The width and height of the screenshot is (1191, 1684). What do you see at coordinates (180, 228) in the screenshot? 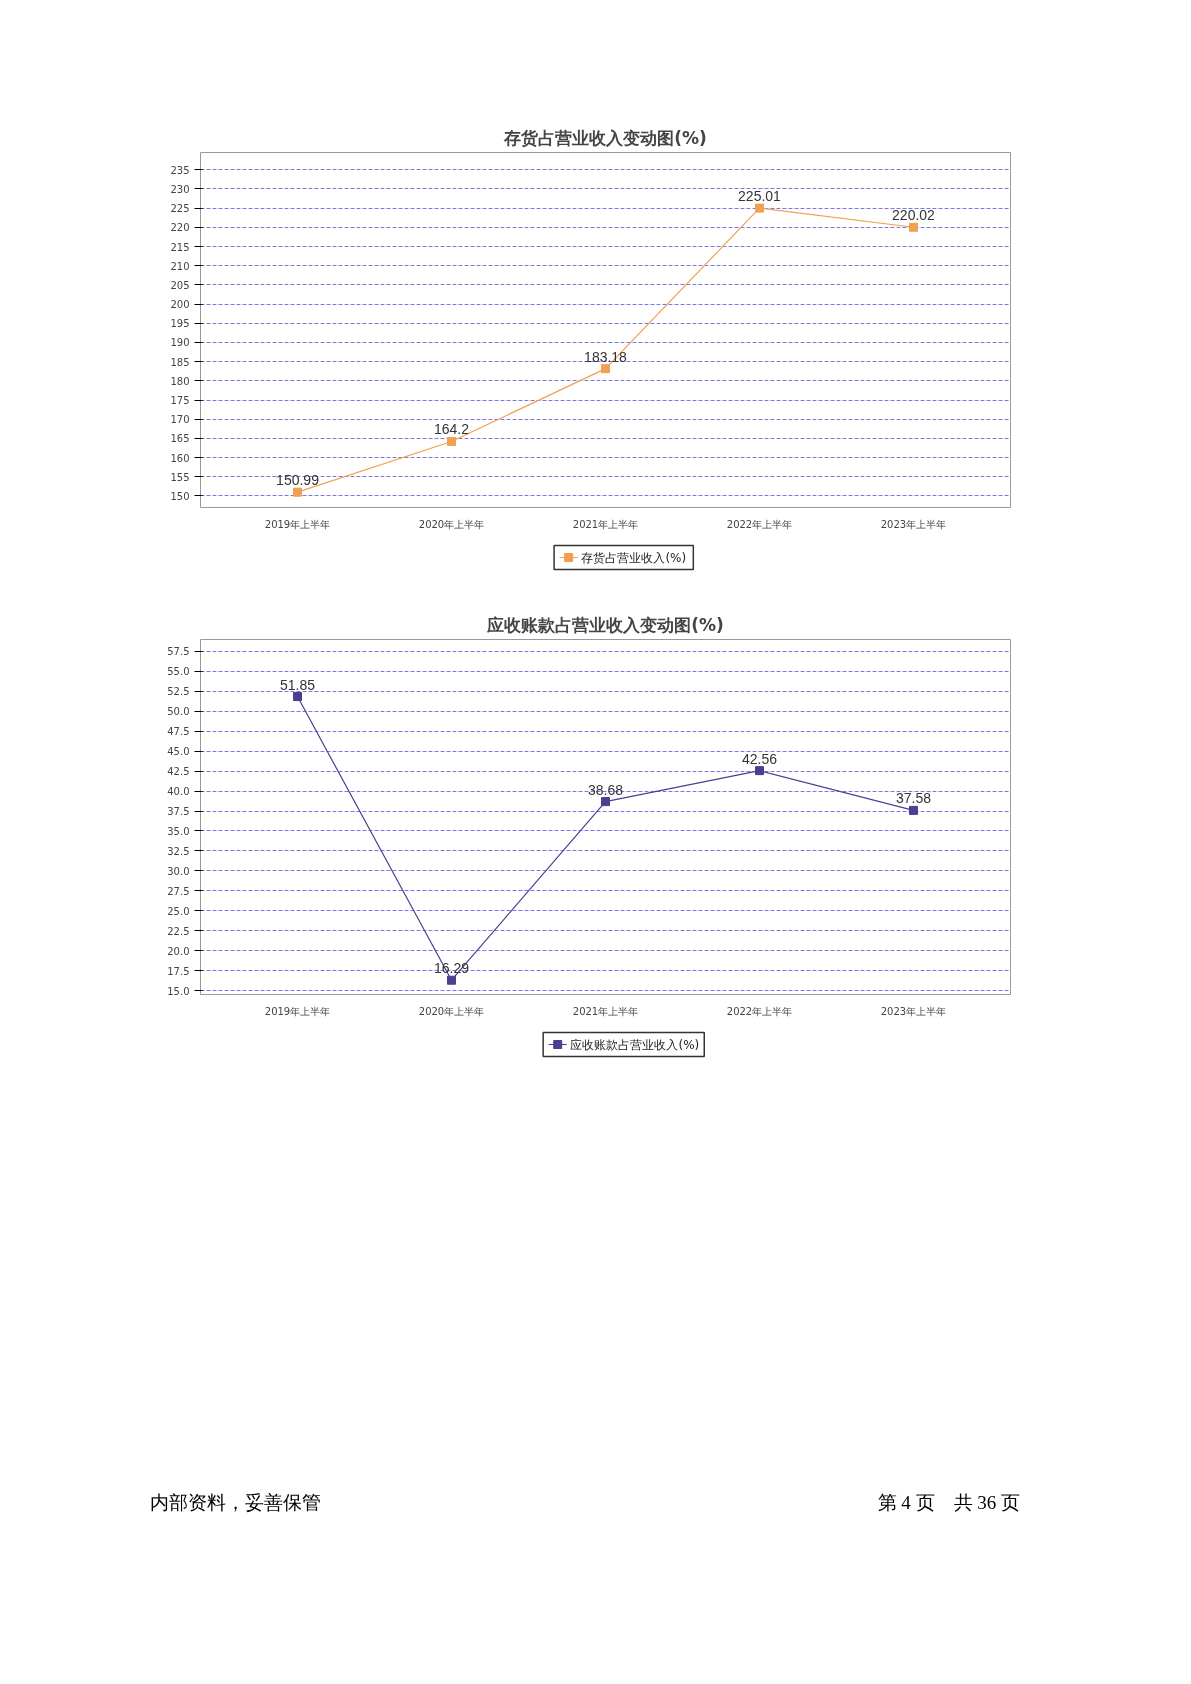
I see `y-tick-label: 220` at bounding box center [180, 228].